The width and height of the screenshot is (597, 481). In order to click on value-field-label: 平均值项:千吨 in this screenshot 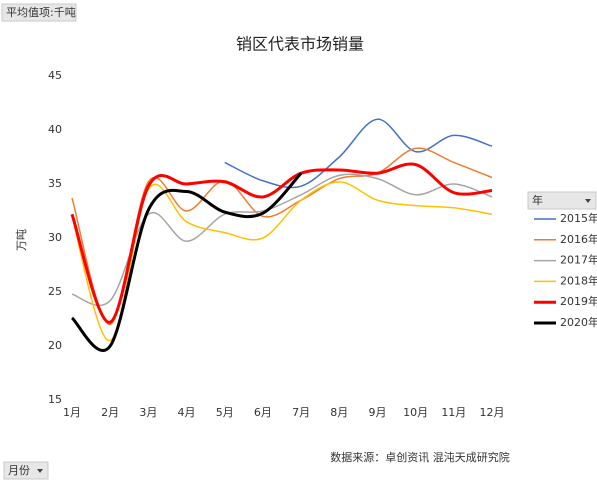, I will do `click(41, 12)`.